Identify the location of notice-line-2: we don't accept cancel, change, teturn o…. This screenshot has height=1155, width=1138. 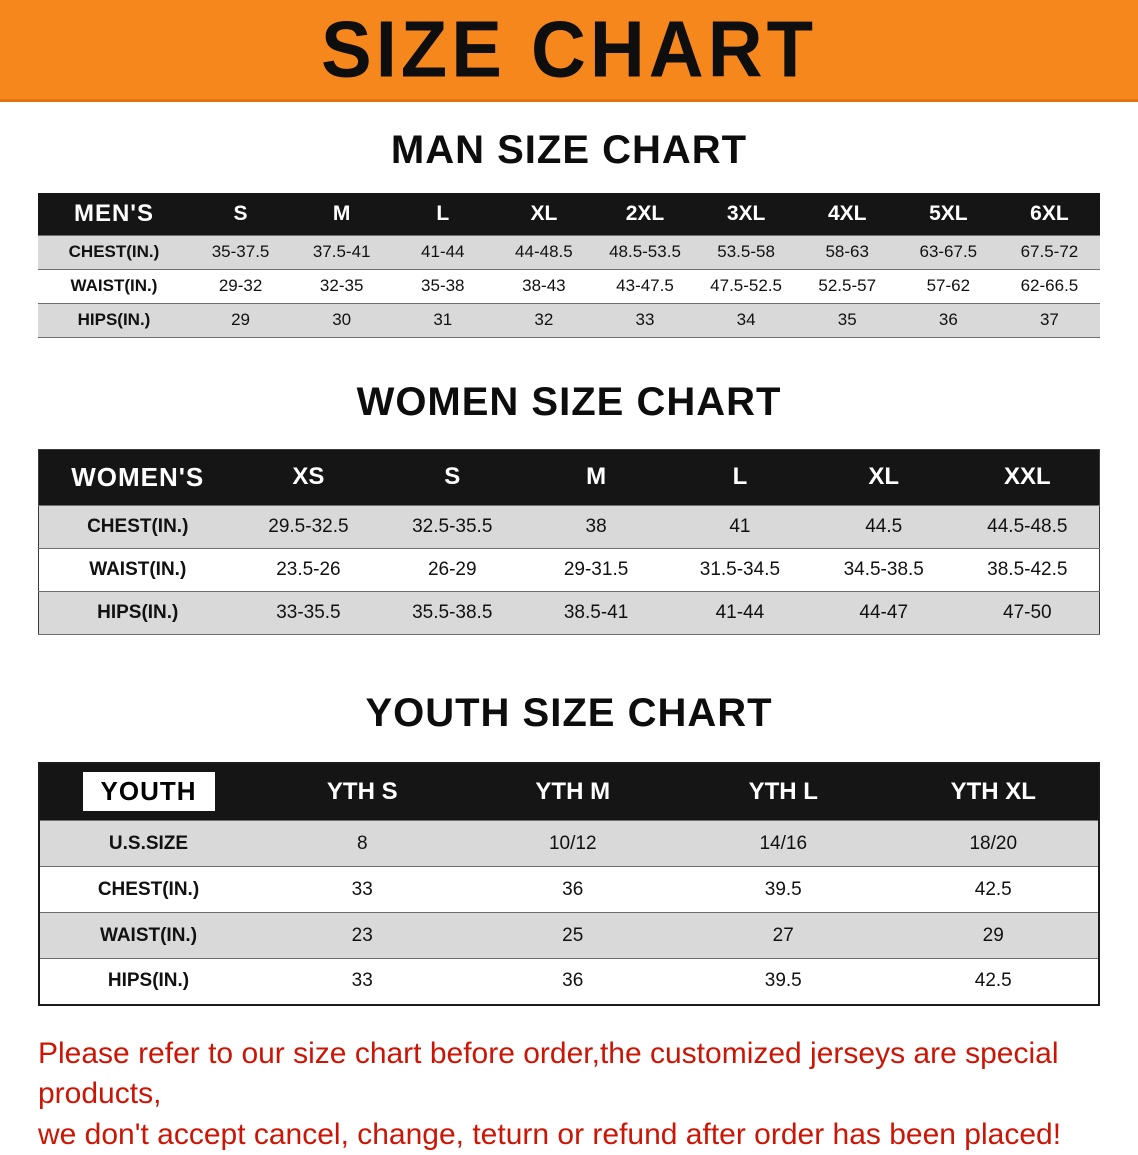
(569, 1135).